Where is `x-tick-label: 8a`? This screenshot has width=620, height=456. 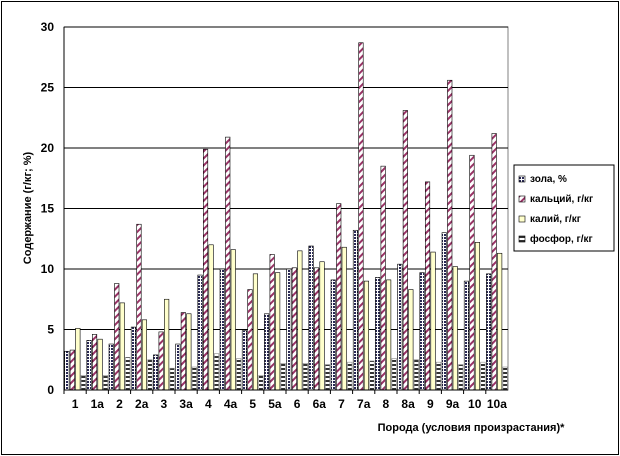 x-tick-label: 8a is located at coordinates (408, 404).